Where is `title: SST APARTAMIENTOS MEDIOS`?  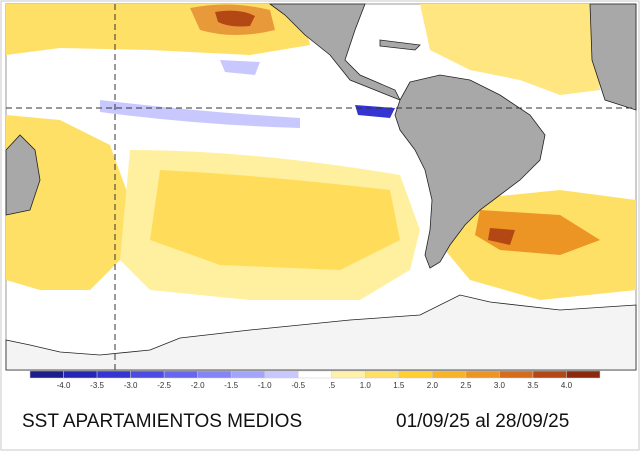 title: SST APARTAMIENTOS MEDIOS is located at coordinates (162, 421).